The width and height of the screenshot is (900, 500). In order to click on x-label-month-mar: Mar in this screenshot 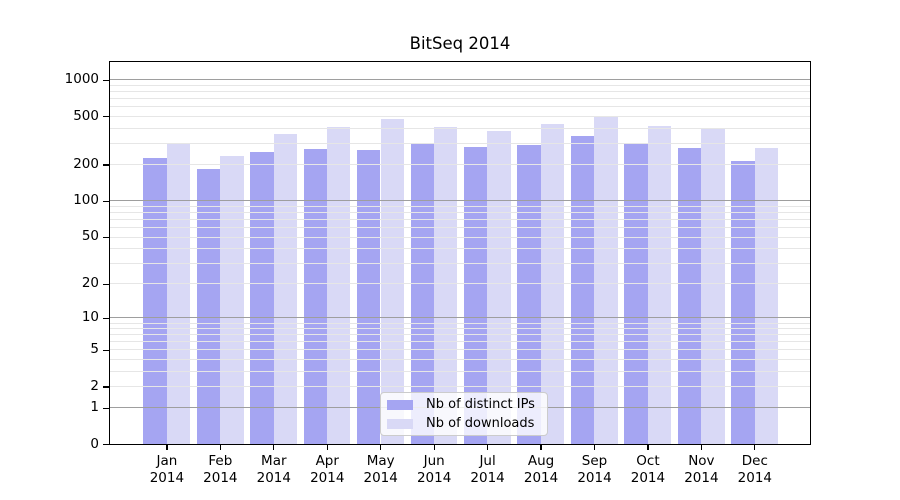, I will do `click(274, 461)`.